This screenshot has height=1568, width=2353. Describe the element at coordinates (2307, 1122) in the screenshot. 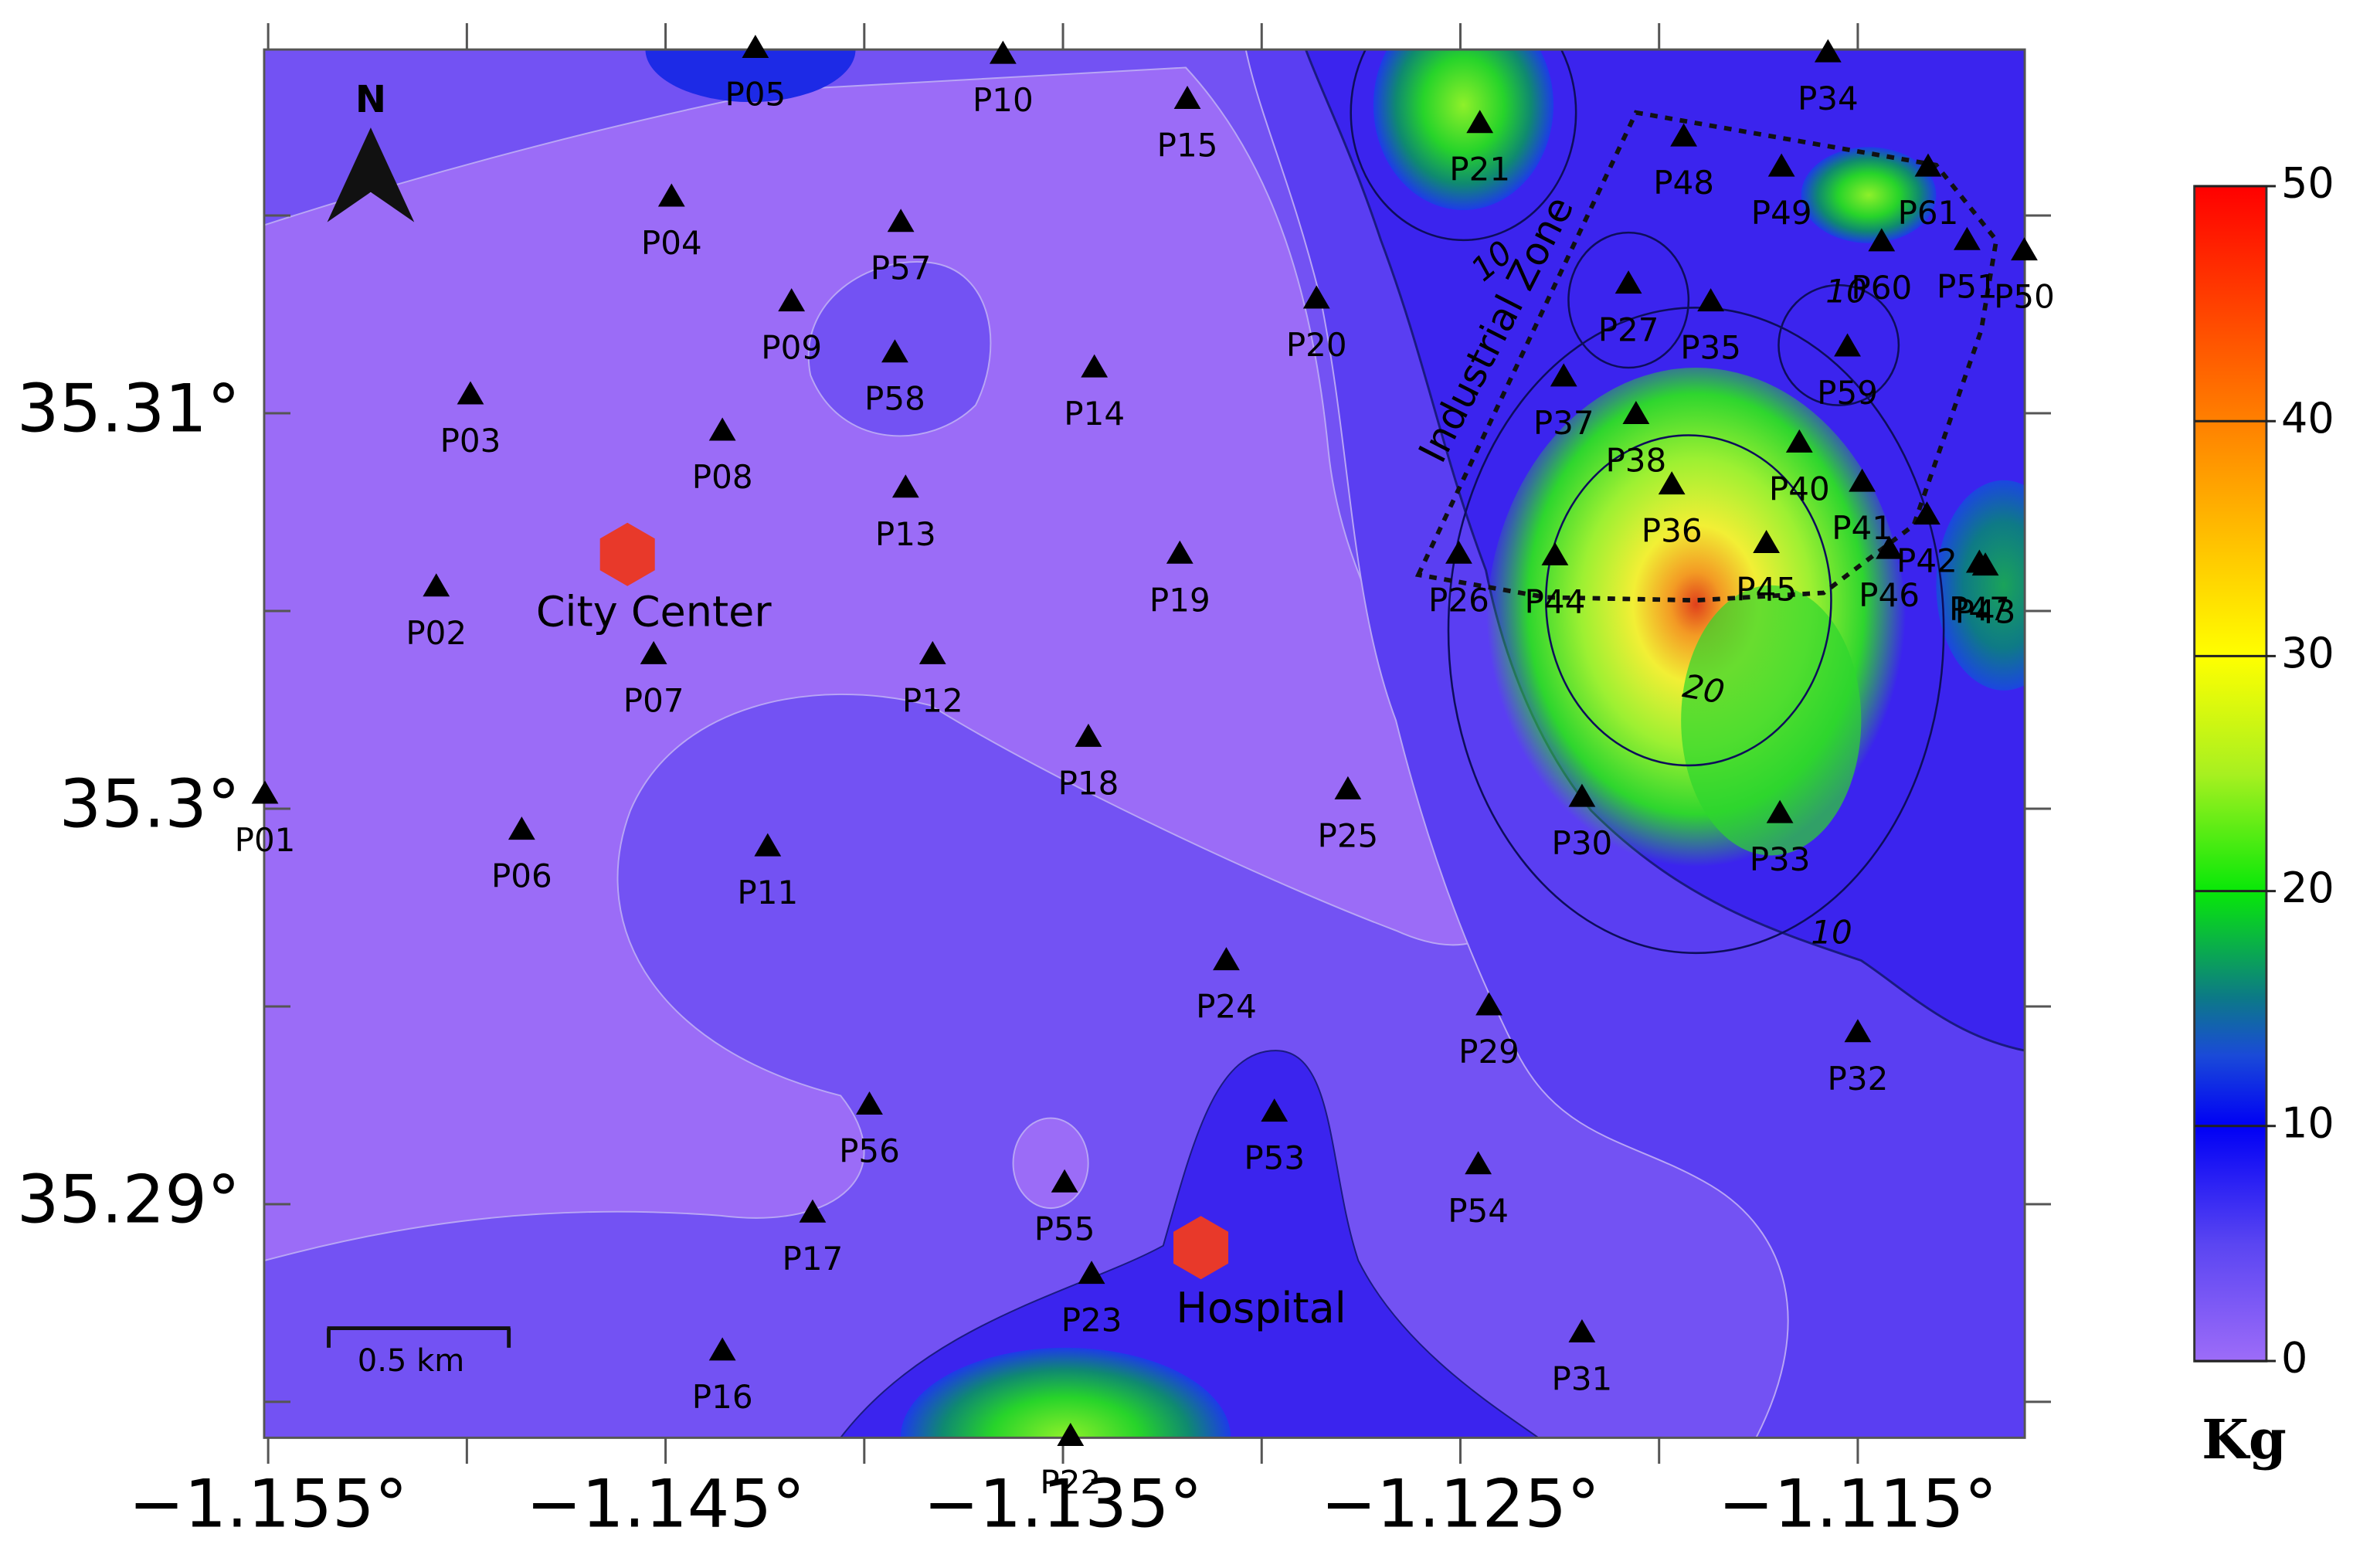

I see `colorbar-tick-label: 10` at that location.